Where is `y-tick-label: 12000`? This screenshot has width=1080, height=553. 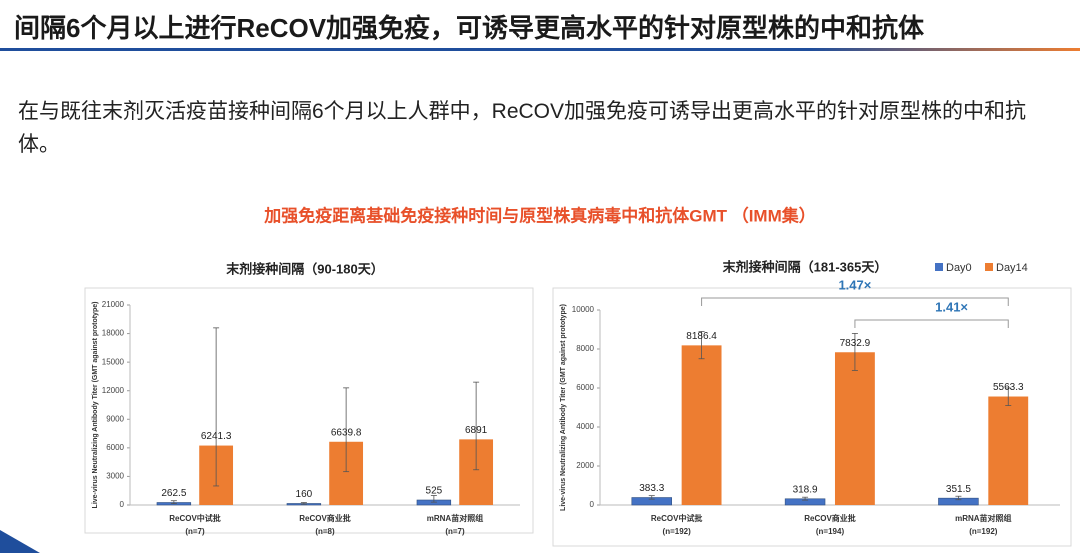
y-tick-label: 12000 is located at coordinates (113, 390).